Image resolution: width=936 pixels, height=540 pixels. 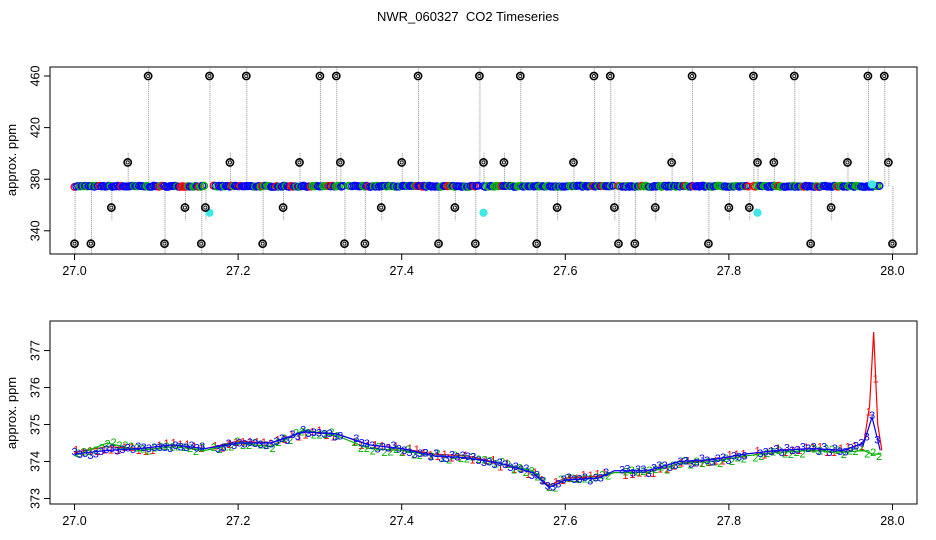 I want to click on top-y-axis: 340 380 420 460, so click(x=39, y=153).